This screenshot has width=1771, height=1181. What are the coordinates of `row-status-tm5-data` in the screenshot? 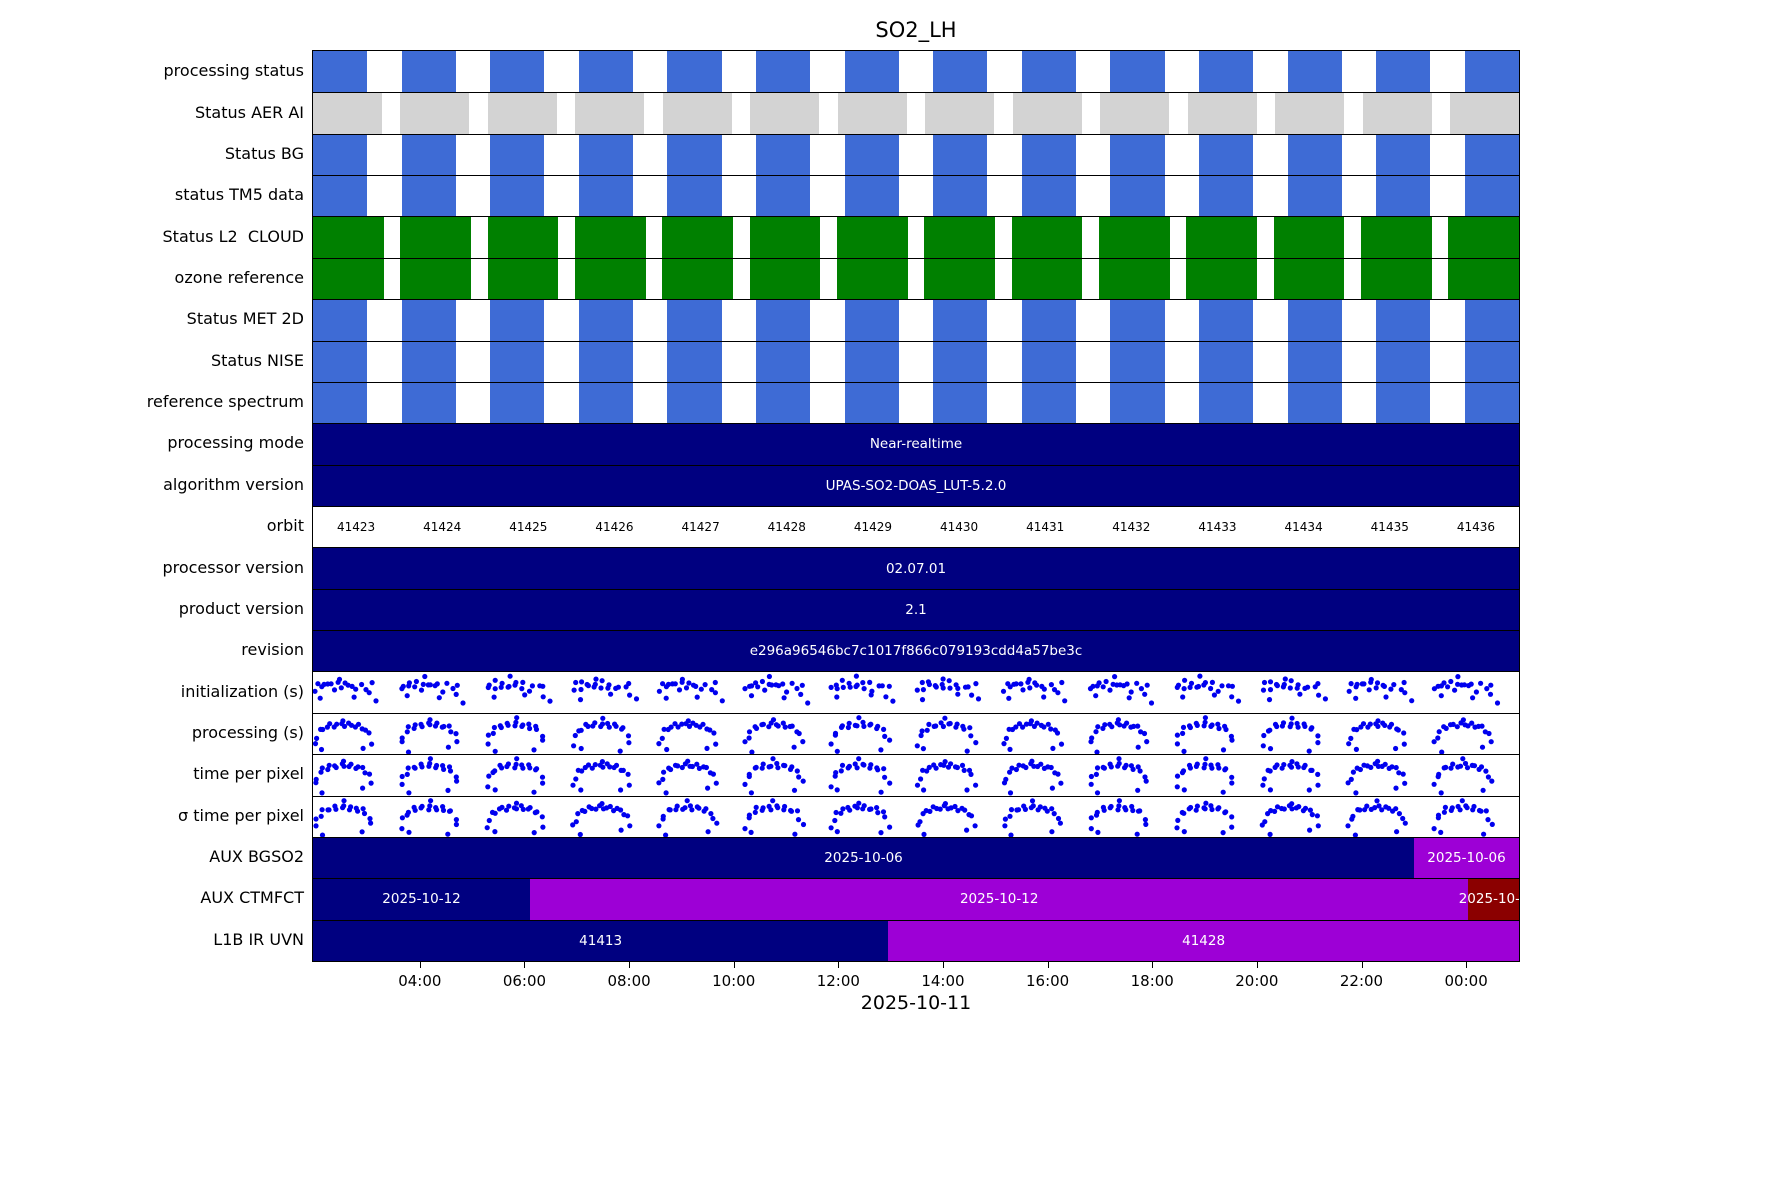 It's located at (916, 196).